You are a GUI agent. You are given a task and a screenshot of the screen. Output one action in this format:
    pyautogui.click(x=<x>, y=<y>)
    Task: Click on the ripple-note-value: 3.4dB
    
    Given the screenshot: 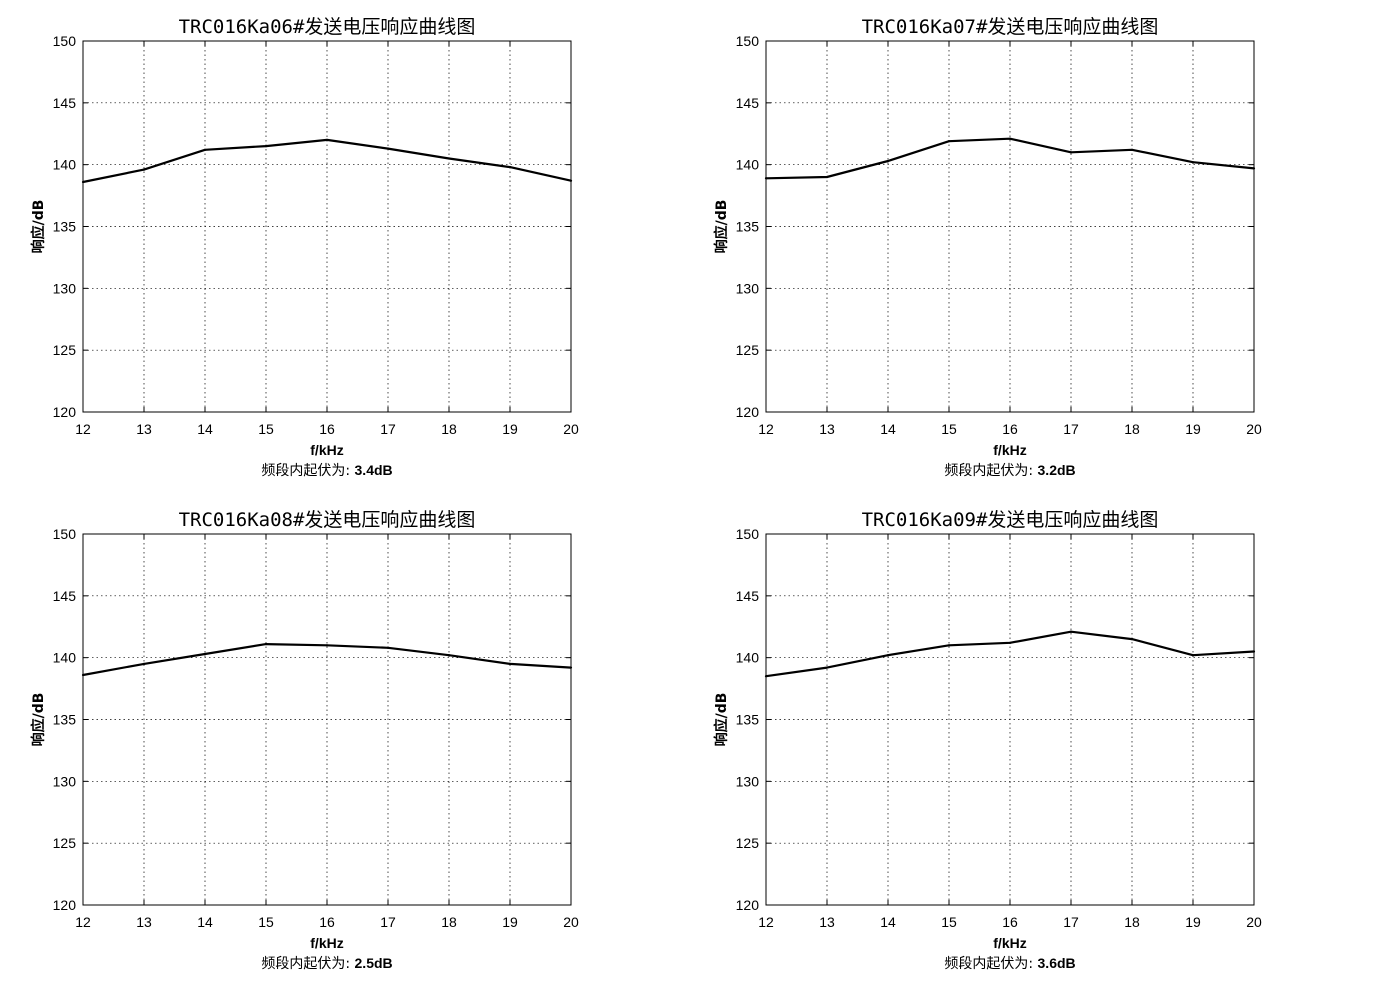 What is the action you would take?
    pyautogui.click(x=374, y=470)
    